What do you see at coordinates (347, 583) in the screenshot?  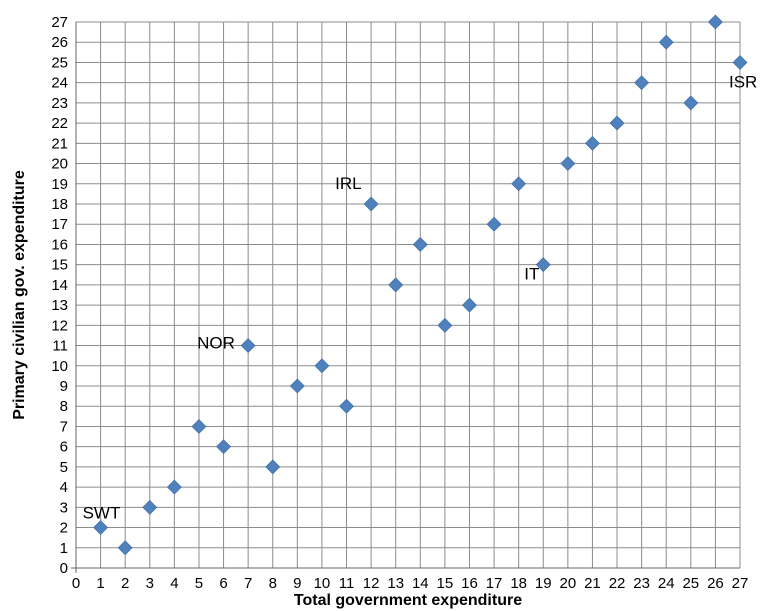 I see `x-tick-label: 11` at bounding box center [347, 583].